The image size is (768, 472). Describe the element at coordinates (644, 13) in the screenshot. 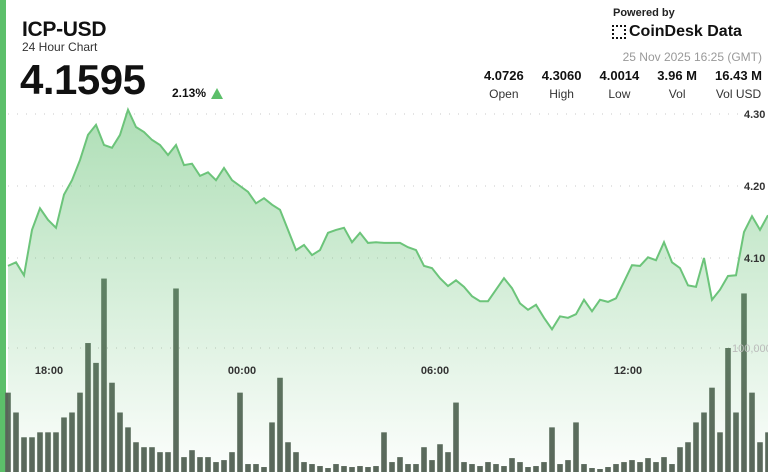

I see `powered-by: Powered by` at that location.